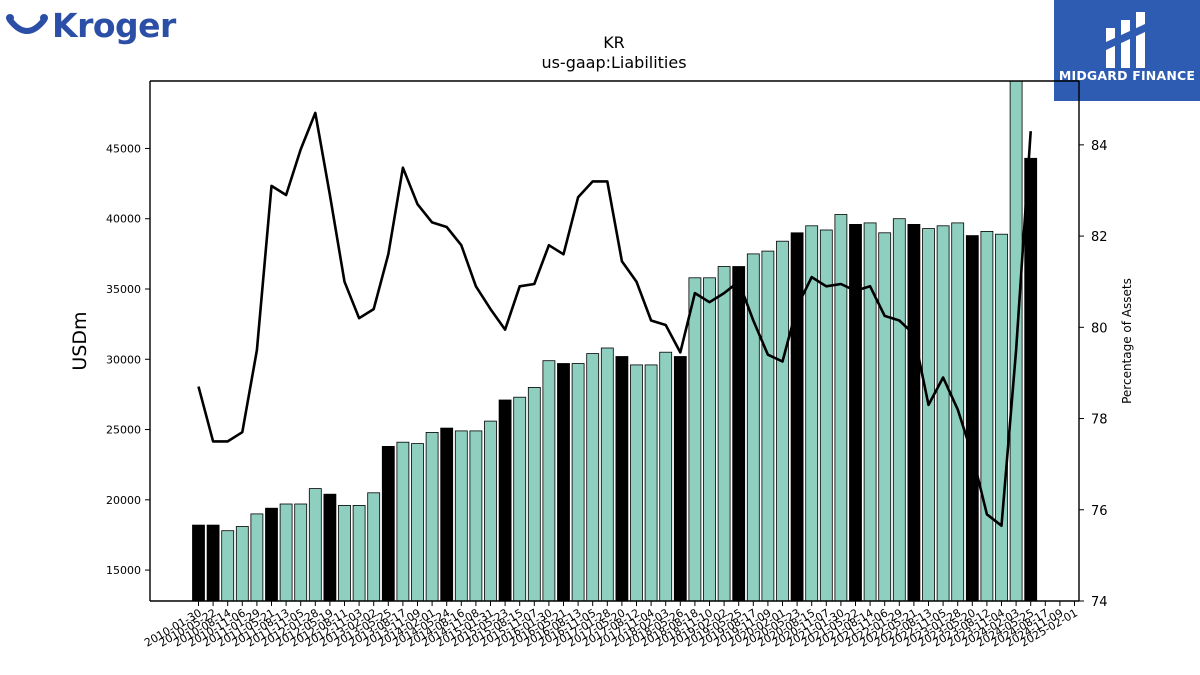  I want to click on midgard-emblem-icon, so click(1125, 40).